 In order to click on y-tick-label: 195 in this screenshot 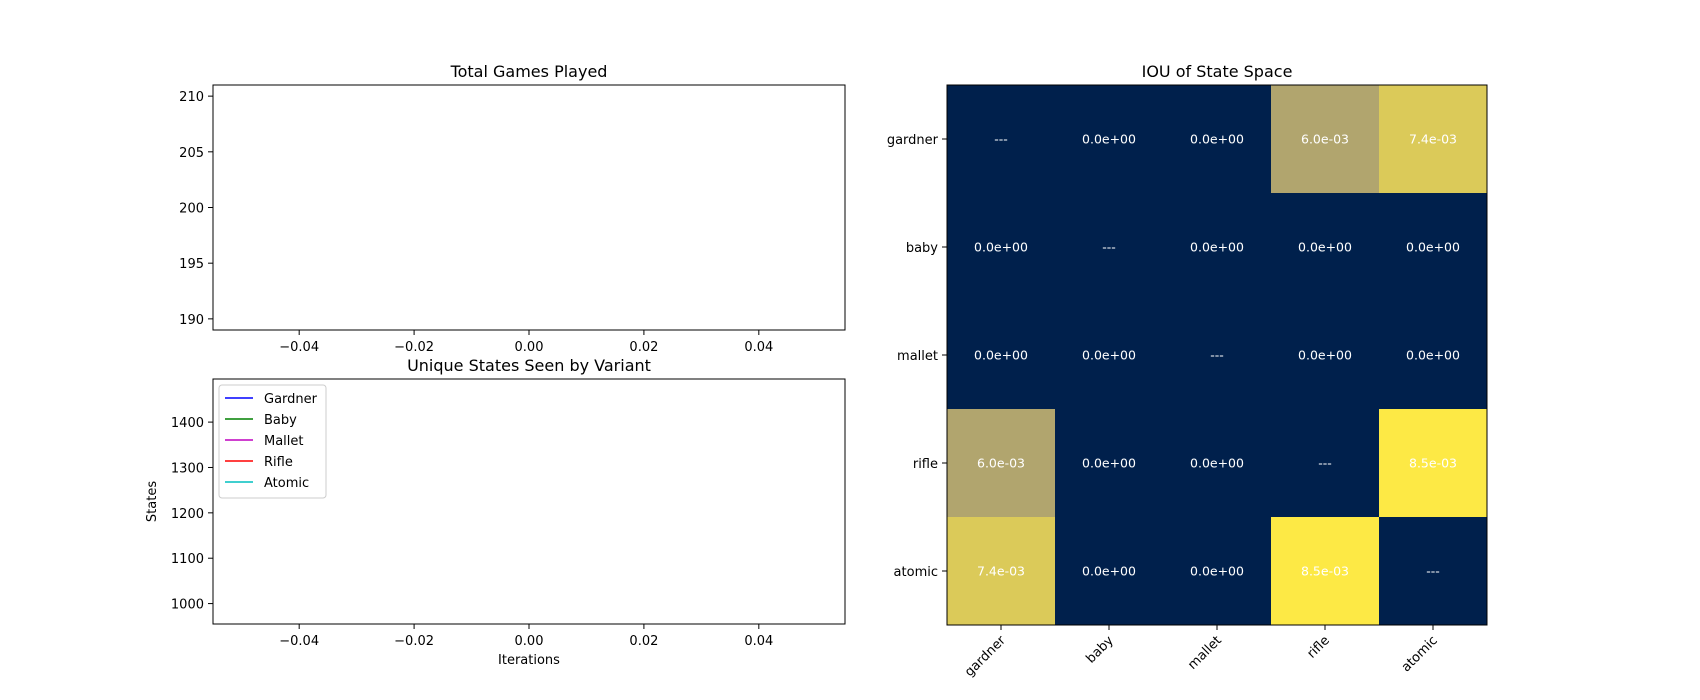, I will do `click(191, 264)`.